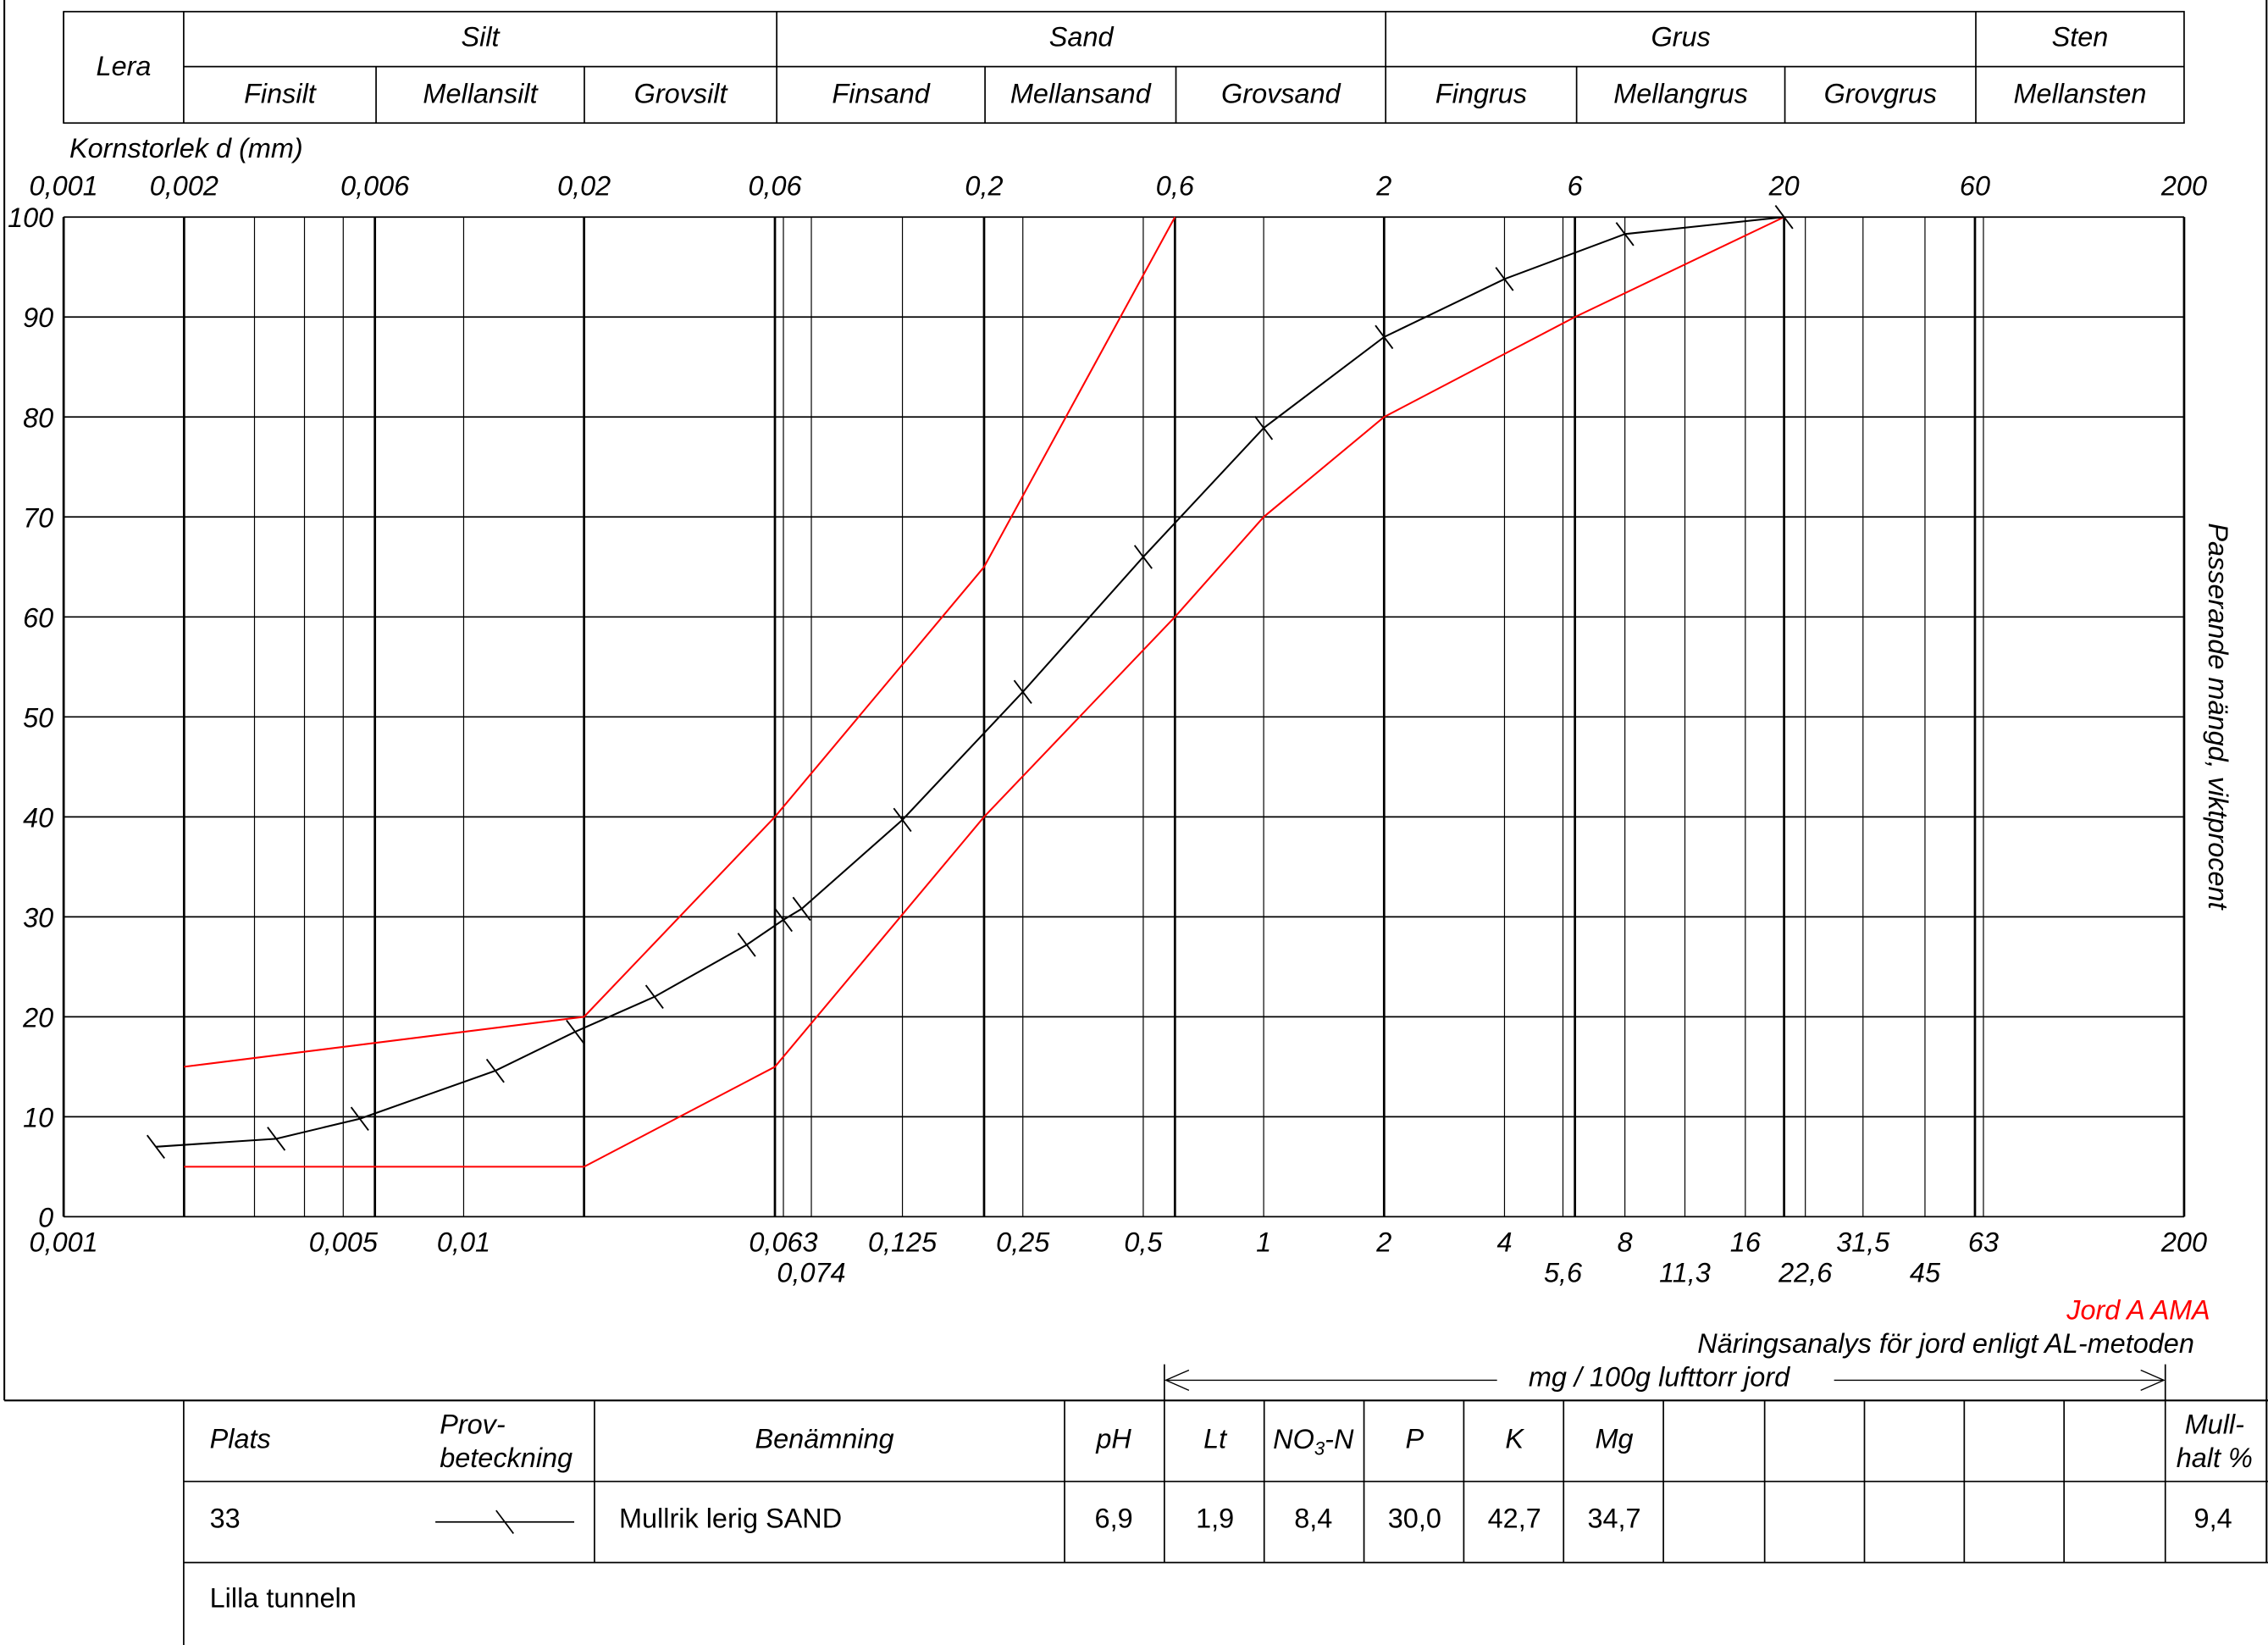  What do you see at coordinates (775, 186) in the screenshot?
I see `x-tick-label: 0,06` at bounding box center [775, 186].